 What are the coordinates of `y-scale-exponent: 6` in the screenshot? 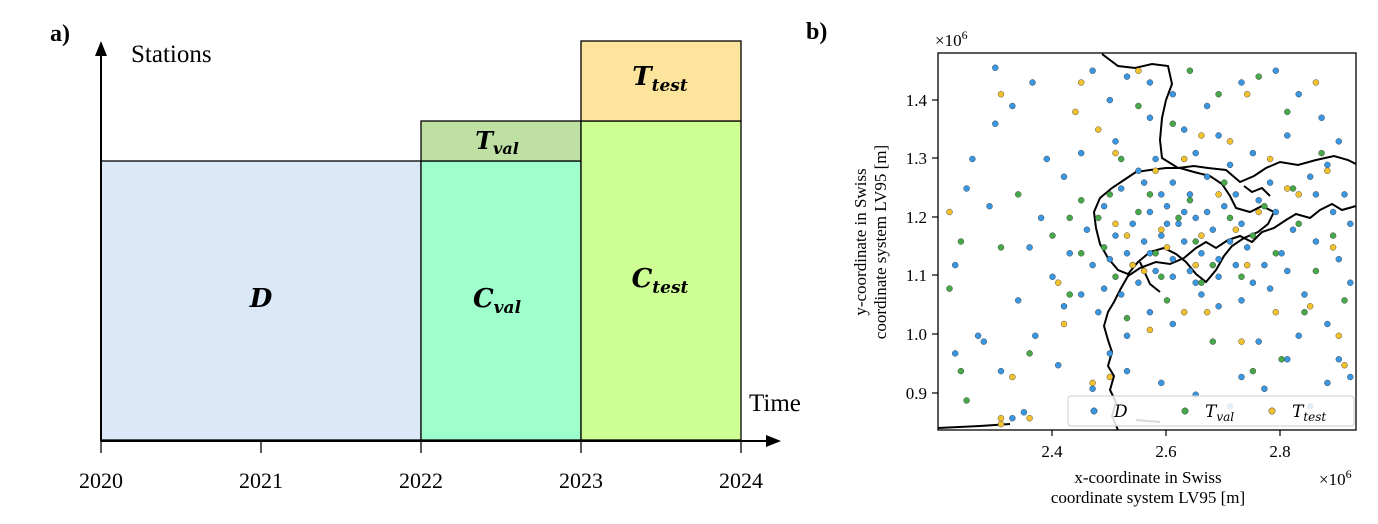 It's located at (965, 35).